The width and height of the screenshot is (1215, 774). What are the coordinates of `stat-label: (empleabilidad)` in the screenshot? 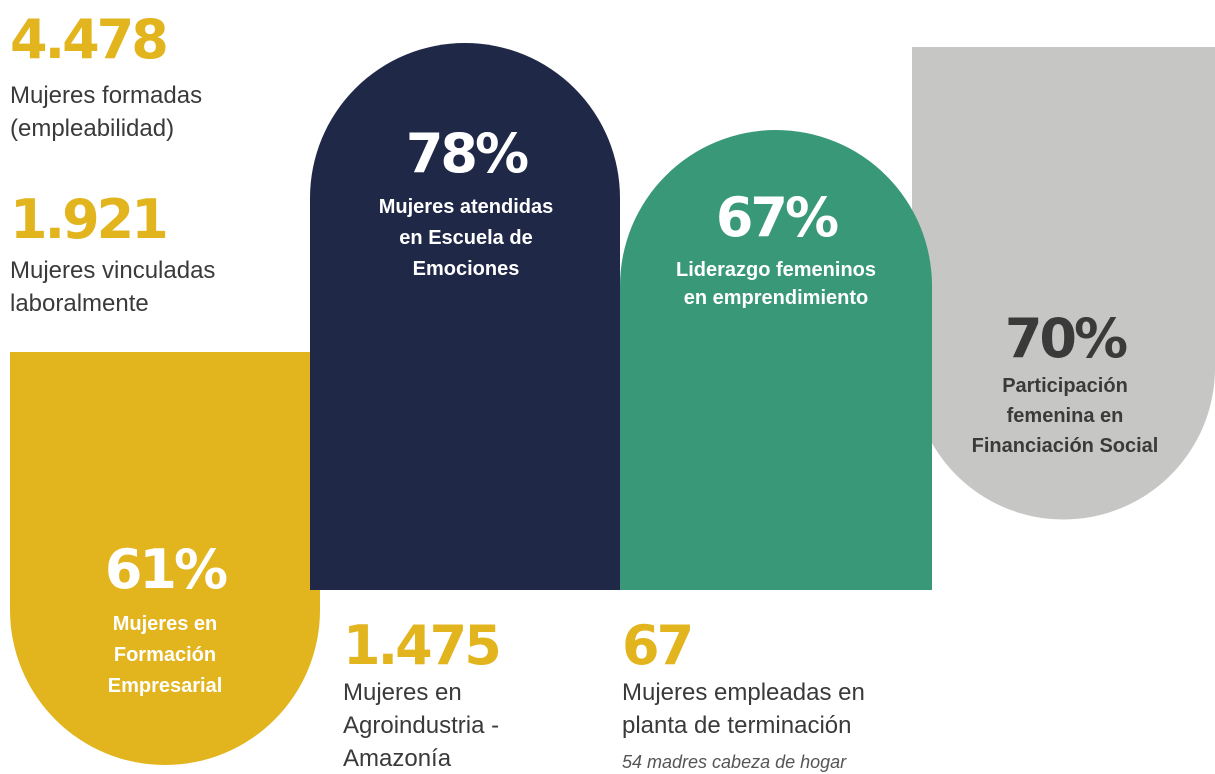 It's located at (92, 128).